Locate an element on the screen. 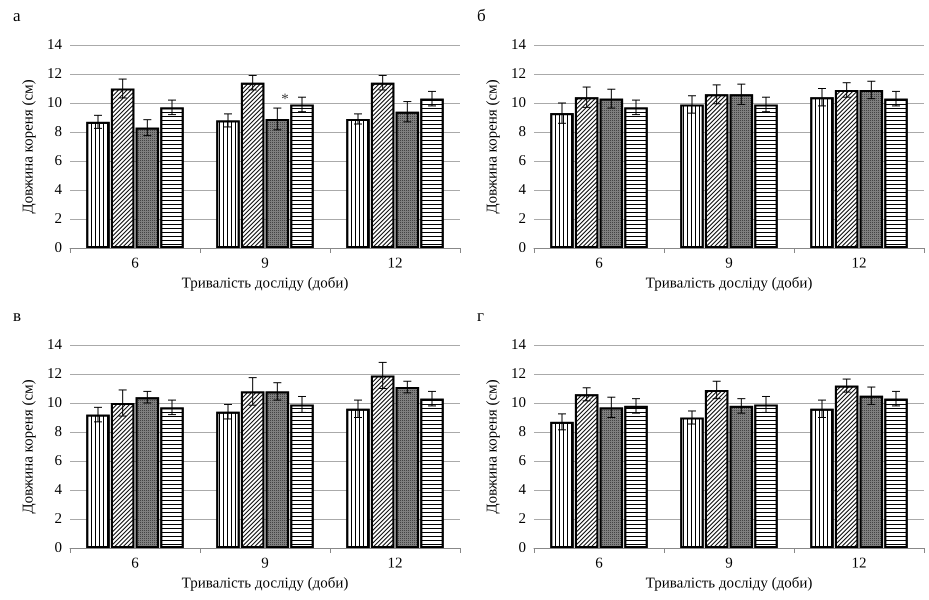 The width and height of the screenshot is (929, 600). chart-title: г is located at coordinates (480, 315).